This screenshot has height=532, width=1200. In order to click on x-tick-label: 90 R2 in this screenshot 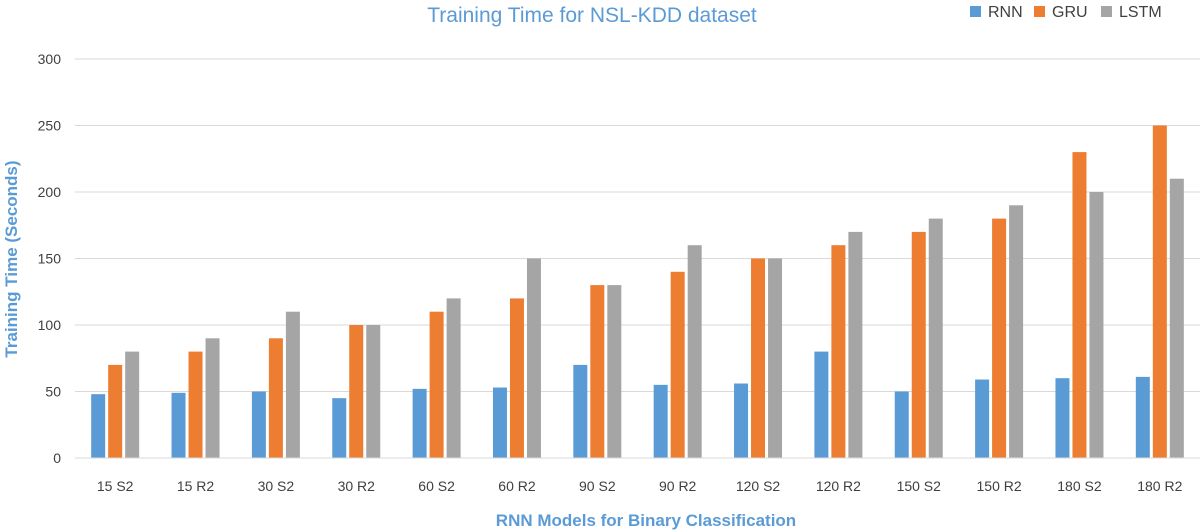, I will do `click(678, 486)`.